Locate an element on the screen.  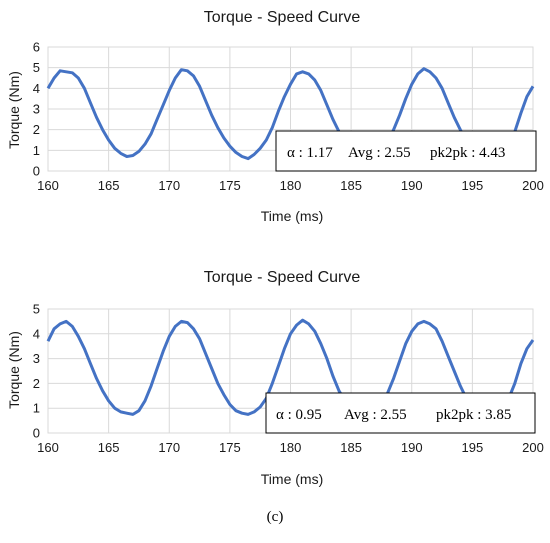
chart-1-y-tick-labels: 0 1 2 3 4 5 6 is located at coordinates (36, 109).